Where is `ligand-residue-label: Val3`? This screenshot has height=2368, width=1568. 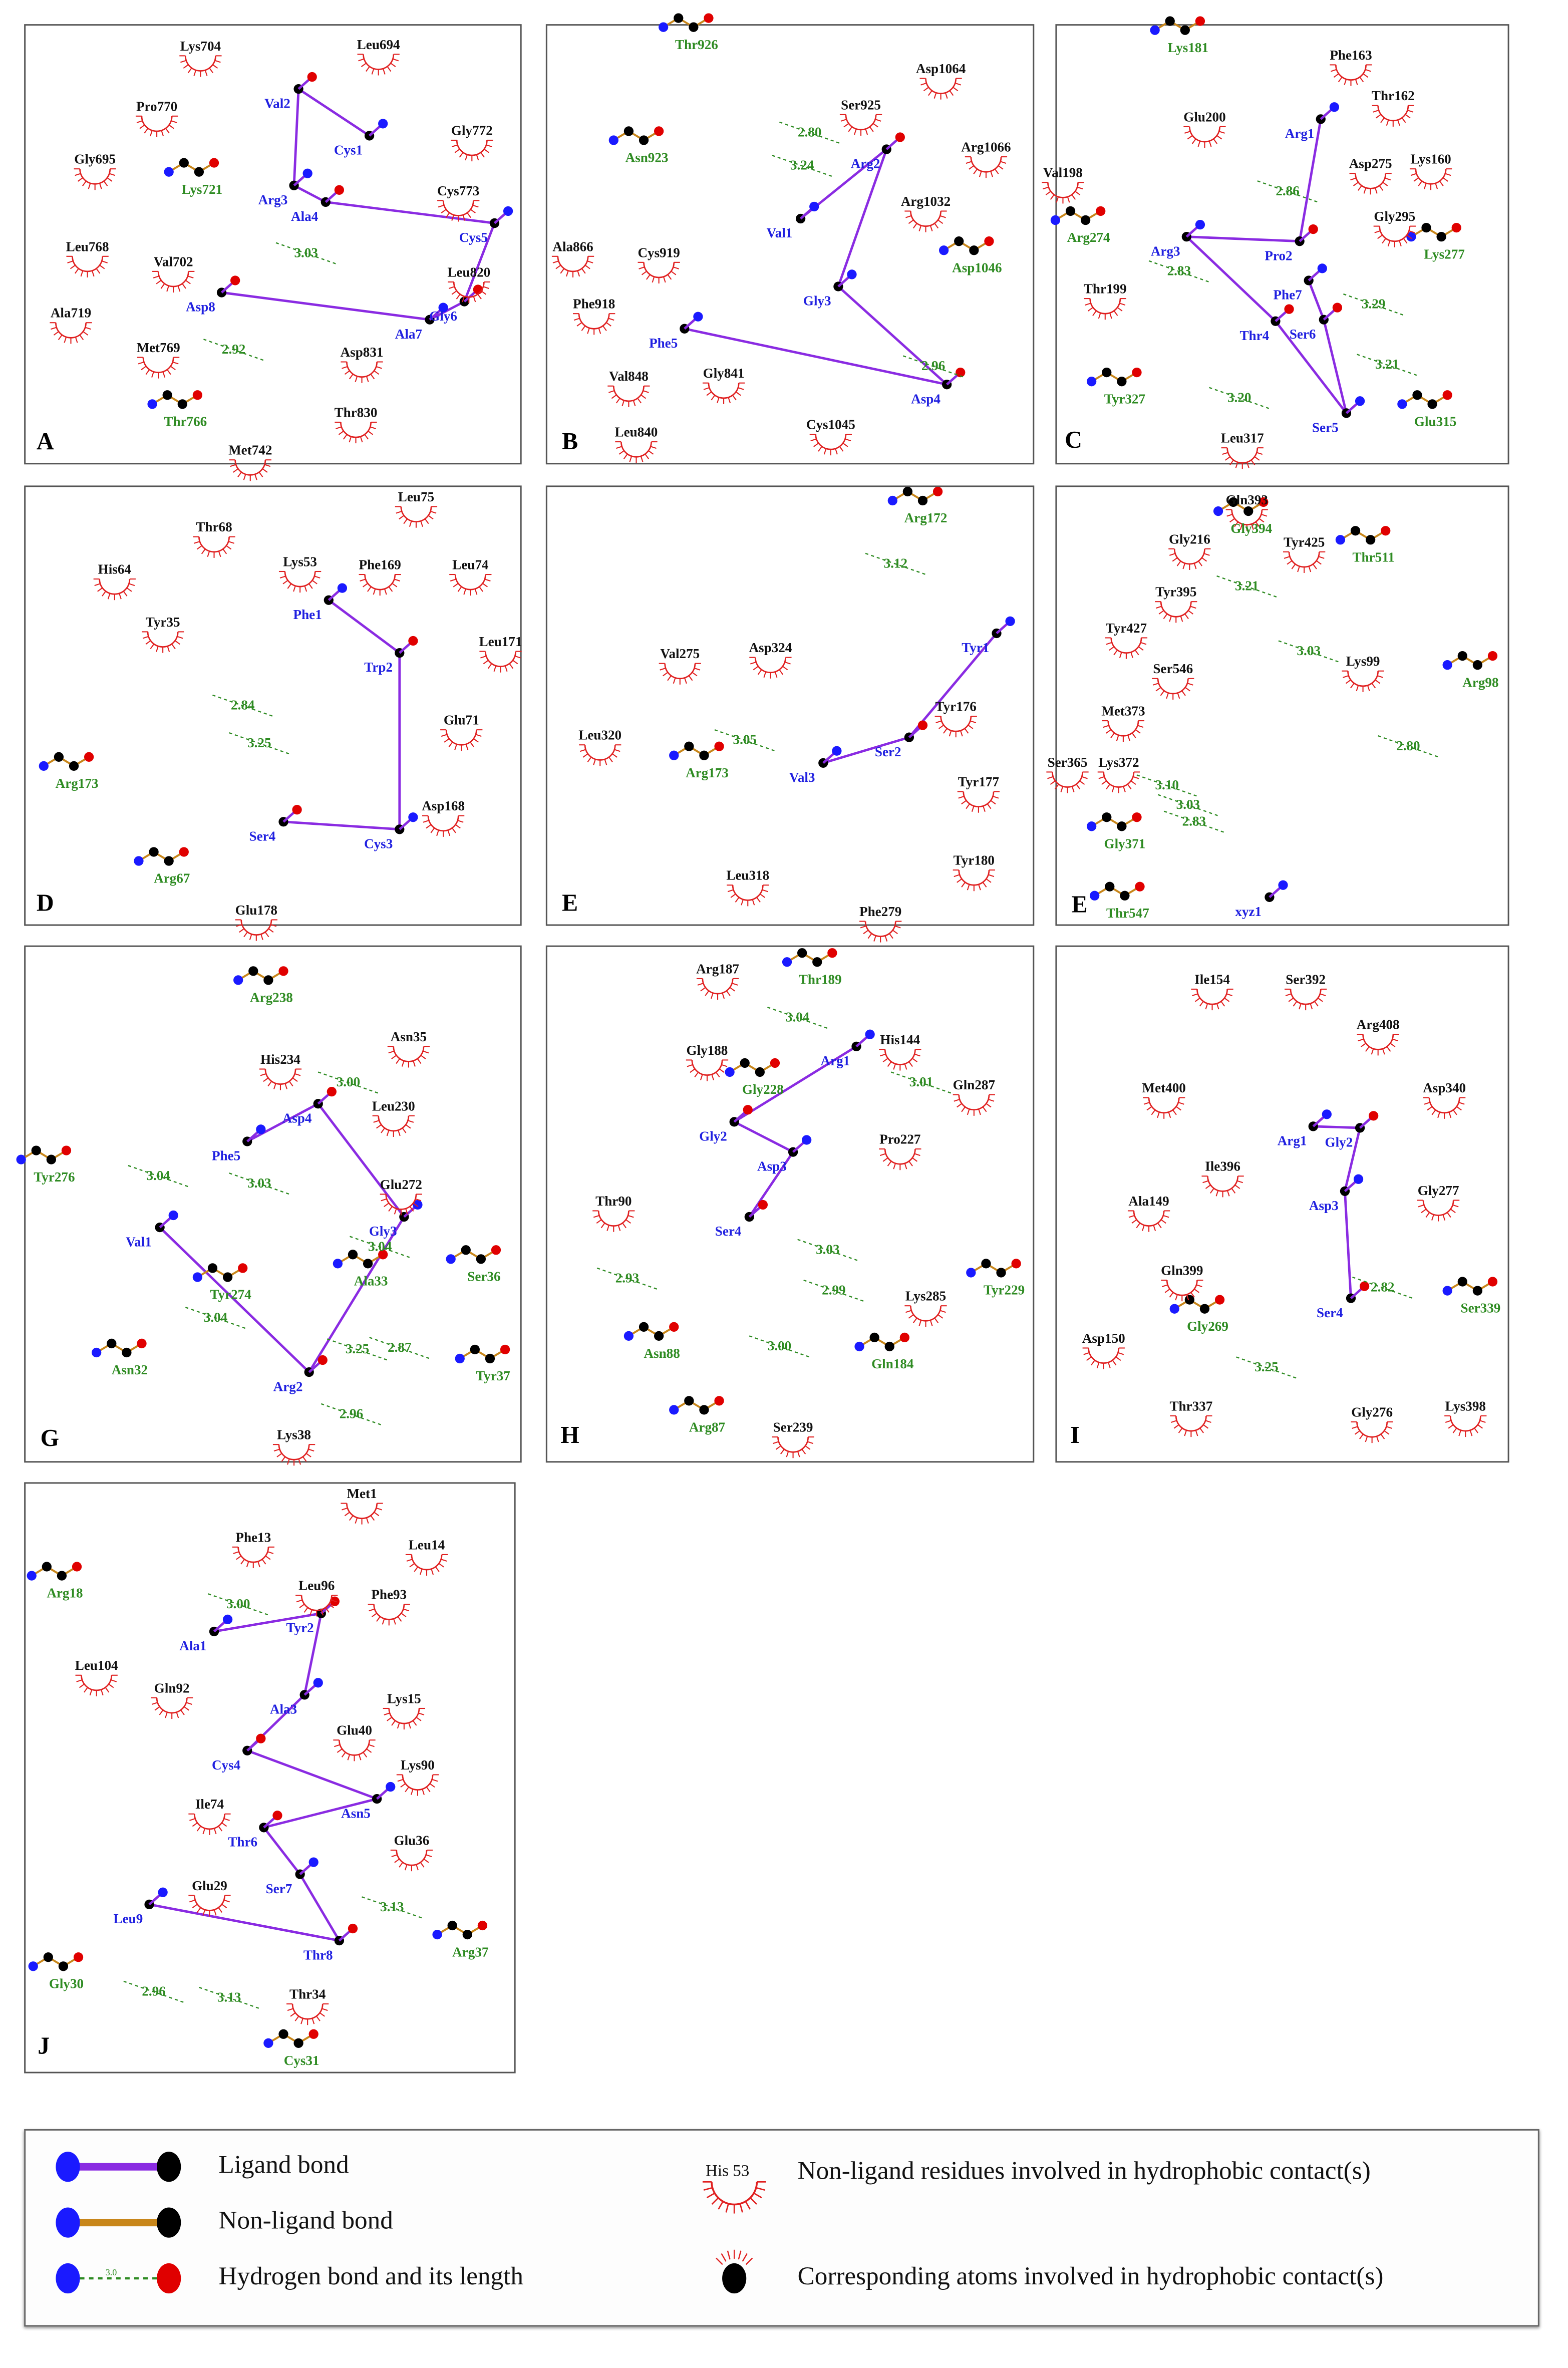 ligand-residue-label: Val3 is located at coordinates (802, 777).